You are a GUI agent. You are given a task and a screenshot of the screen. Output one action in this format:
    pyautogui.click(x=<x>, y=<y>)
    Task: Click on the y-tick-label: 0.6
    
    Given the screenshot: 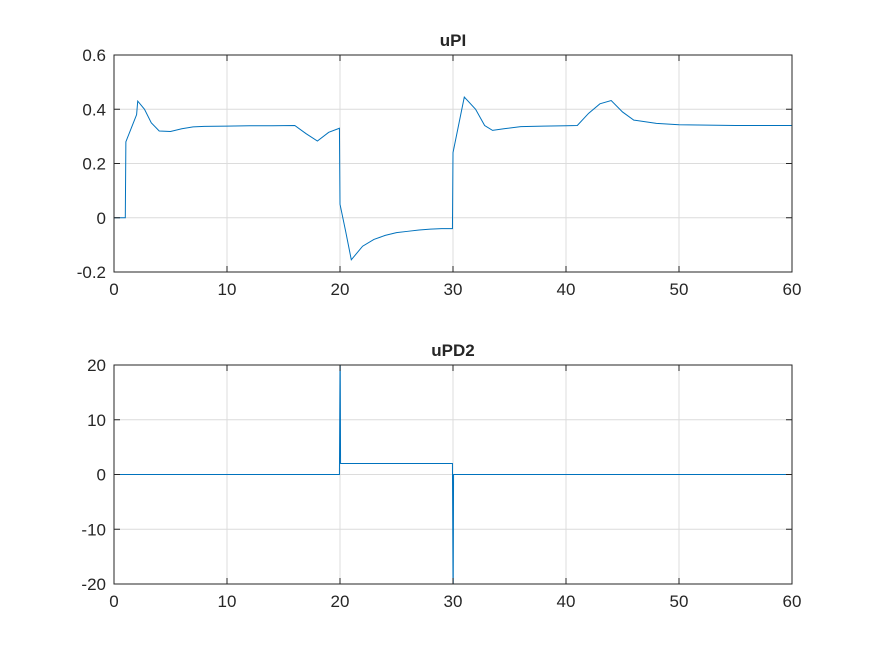 What is the action you would take?
    pyautogui.click(x=94, y=55)
    